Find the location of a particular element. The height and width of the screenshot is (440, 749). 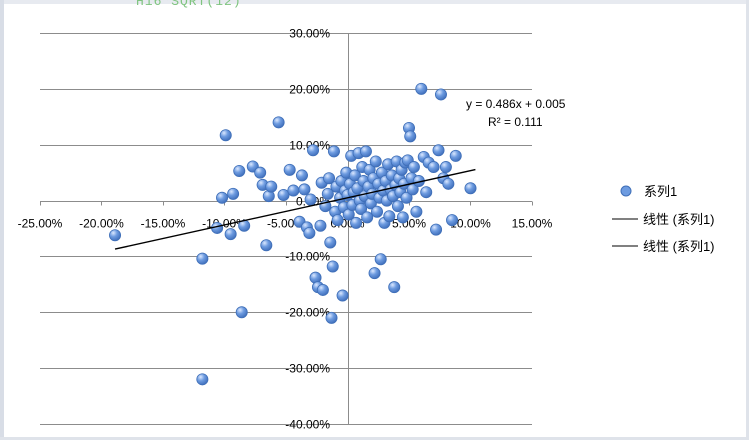

legend-item-trendline-1: 线性 (系列1) is located at coordinates (663, 219).